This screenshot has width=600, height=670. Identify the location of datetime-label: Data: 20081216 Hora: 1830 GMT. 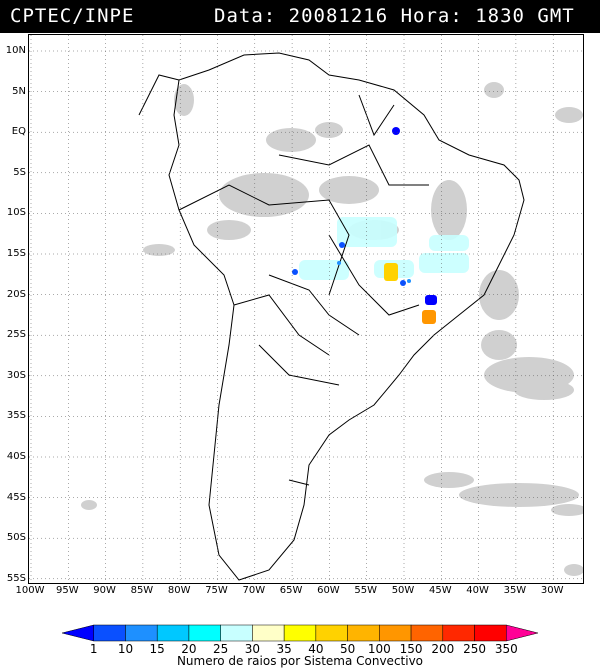
(394, 16).